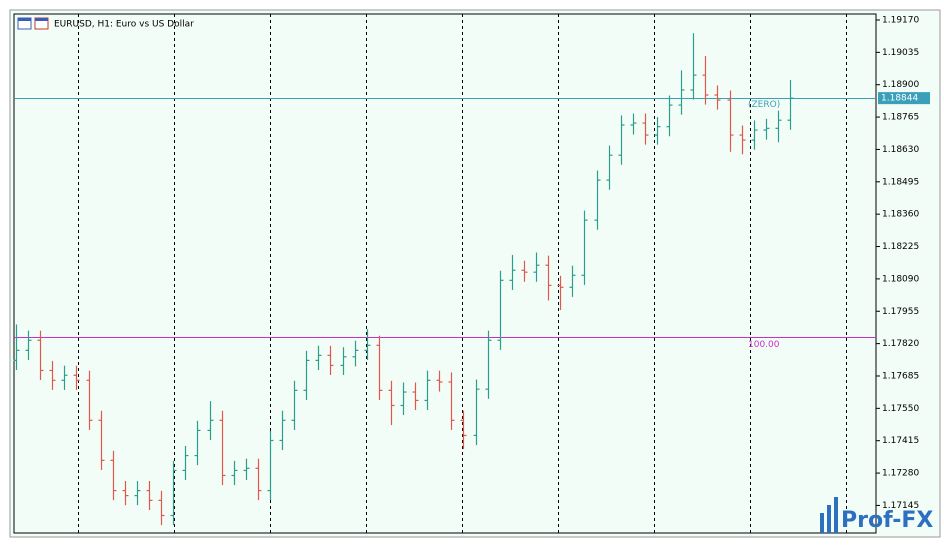 This screenshot has width=944, height=546. Describe the element at coordinates (900, 85) in the screenshot. I see `y-tick-label: 1.18900` at that location.